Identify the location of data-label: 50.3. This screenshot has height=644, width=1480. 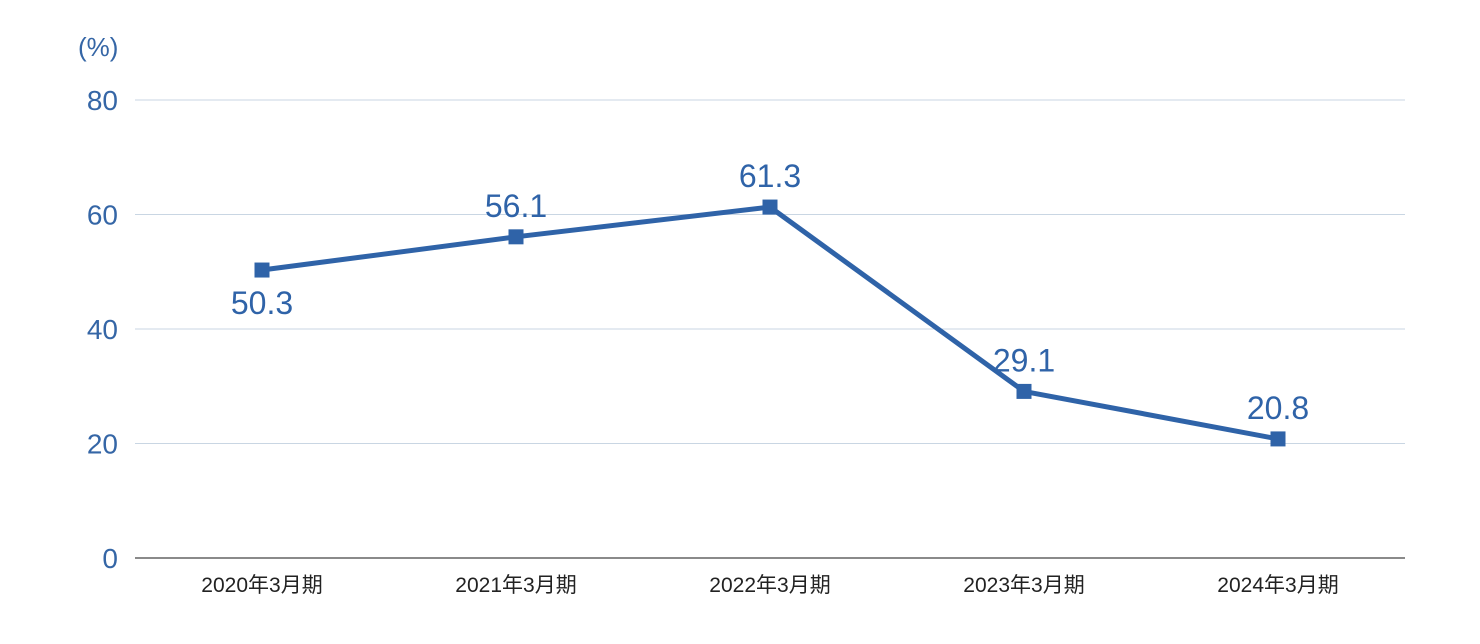
(262, 303).